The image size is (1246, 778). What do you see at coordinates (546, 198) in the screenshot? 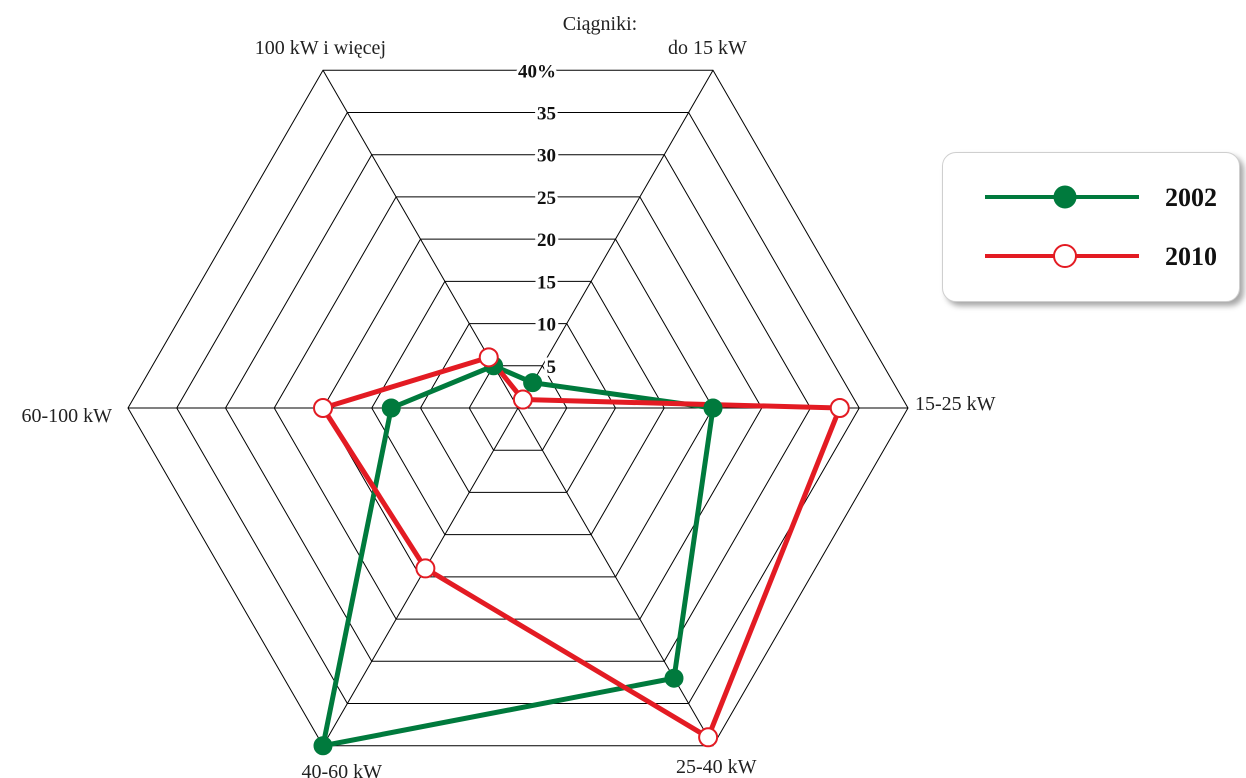
I see `r-tick-label: 25` at bounding box center [546, 198].